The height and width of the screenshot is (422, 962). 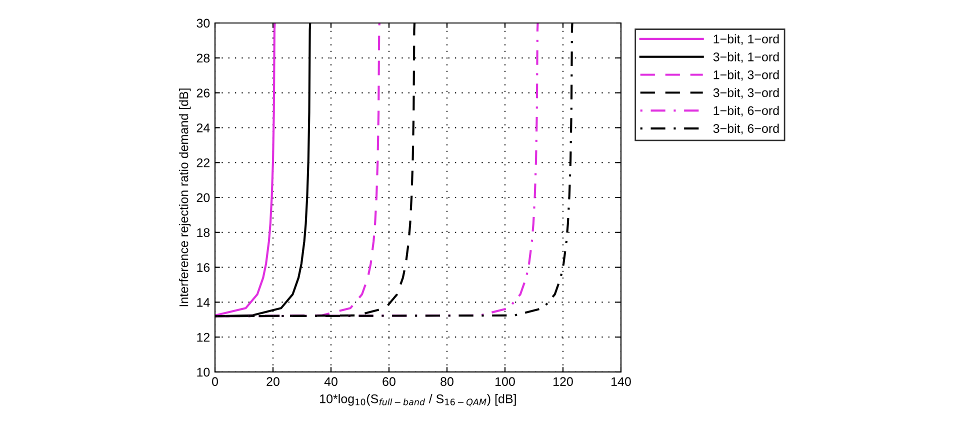 I want to click on y-tick-label: 10, so click(x=203, y=372).